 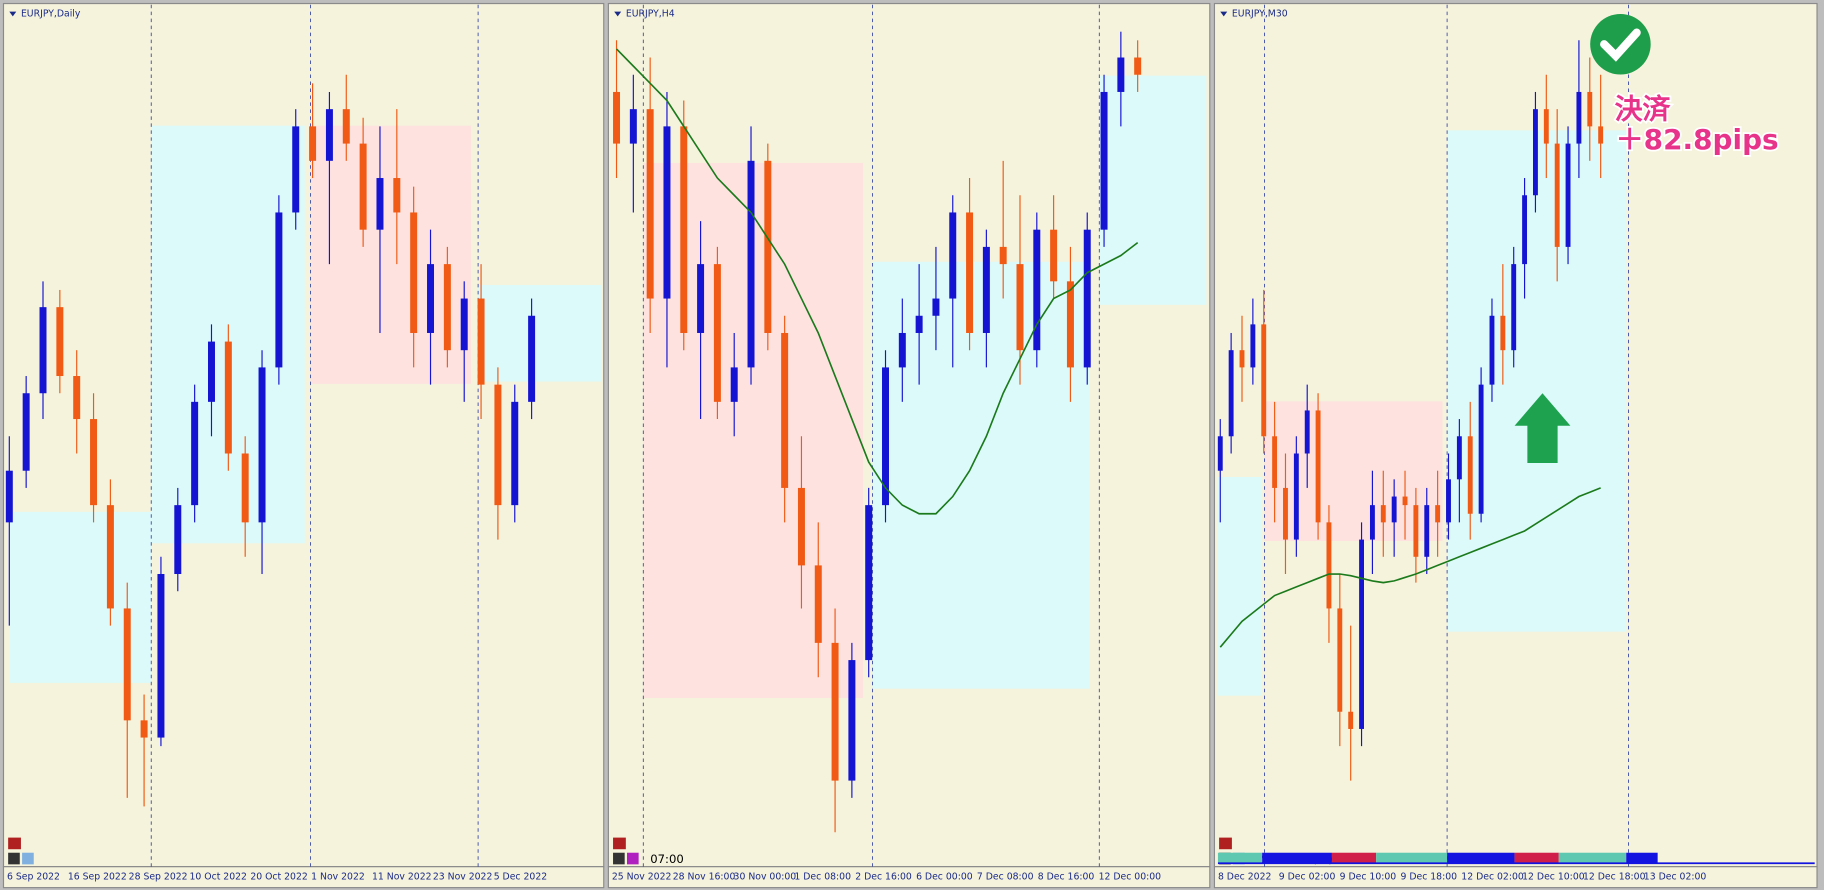 What do you see at coordinates (642, 876) in the screenshot?
I see `x-tick-label: 25 Nov 2022` at bounding box center [642, 876].